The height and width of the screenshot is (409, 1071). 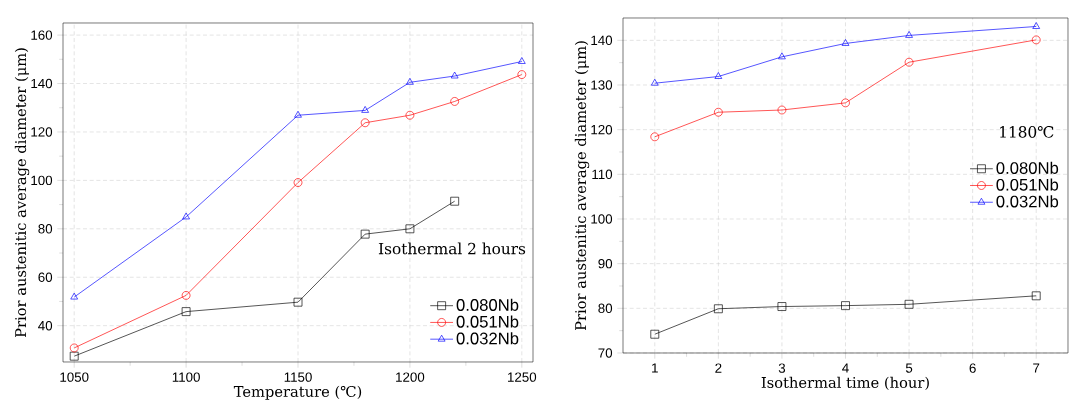 What do you see at coordinates (186, 377) in the screenshot?
I see `x-tick-label: 1100` at bounding box center [186, 377].